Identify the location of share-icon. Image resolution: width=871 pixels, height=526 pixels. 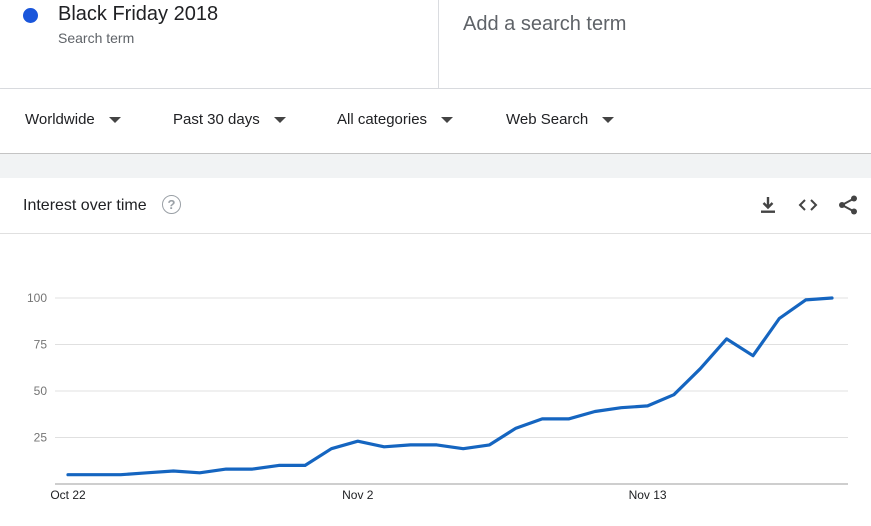
(848, 205).